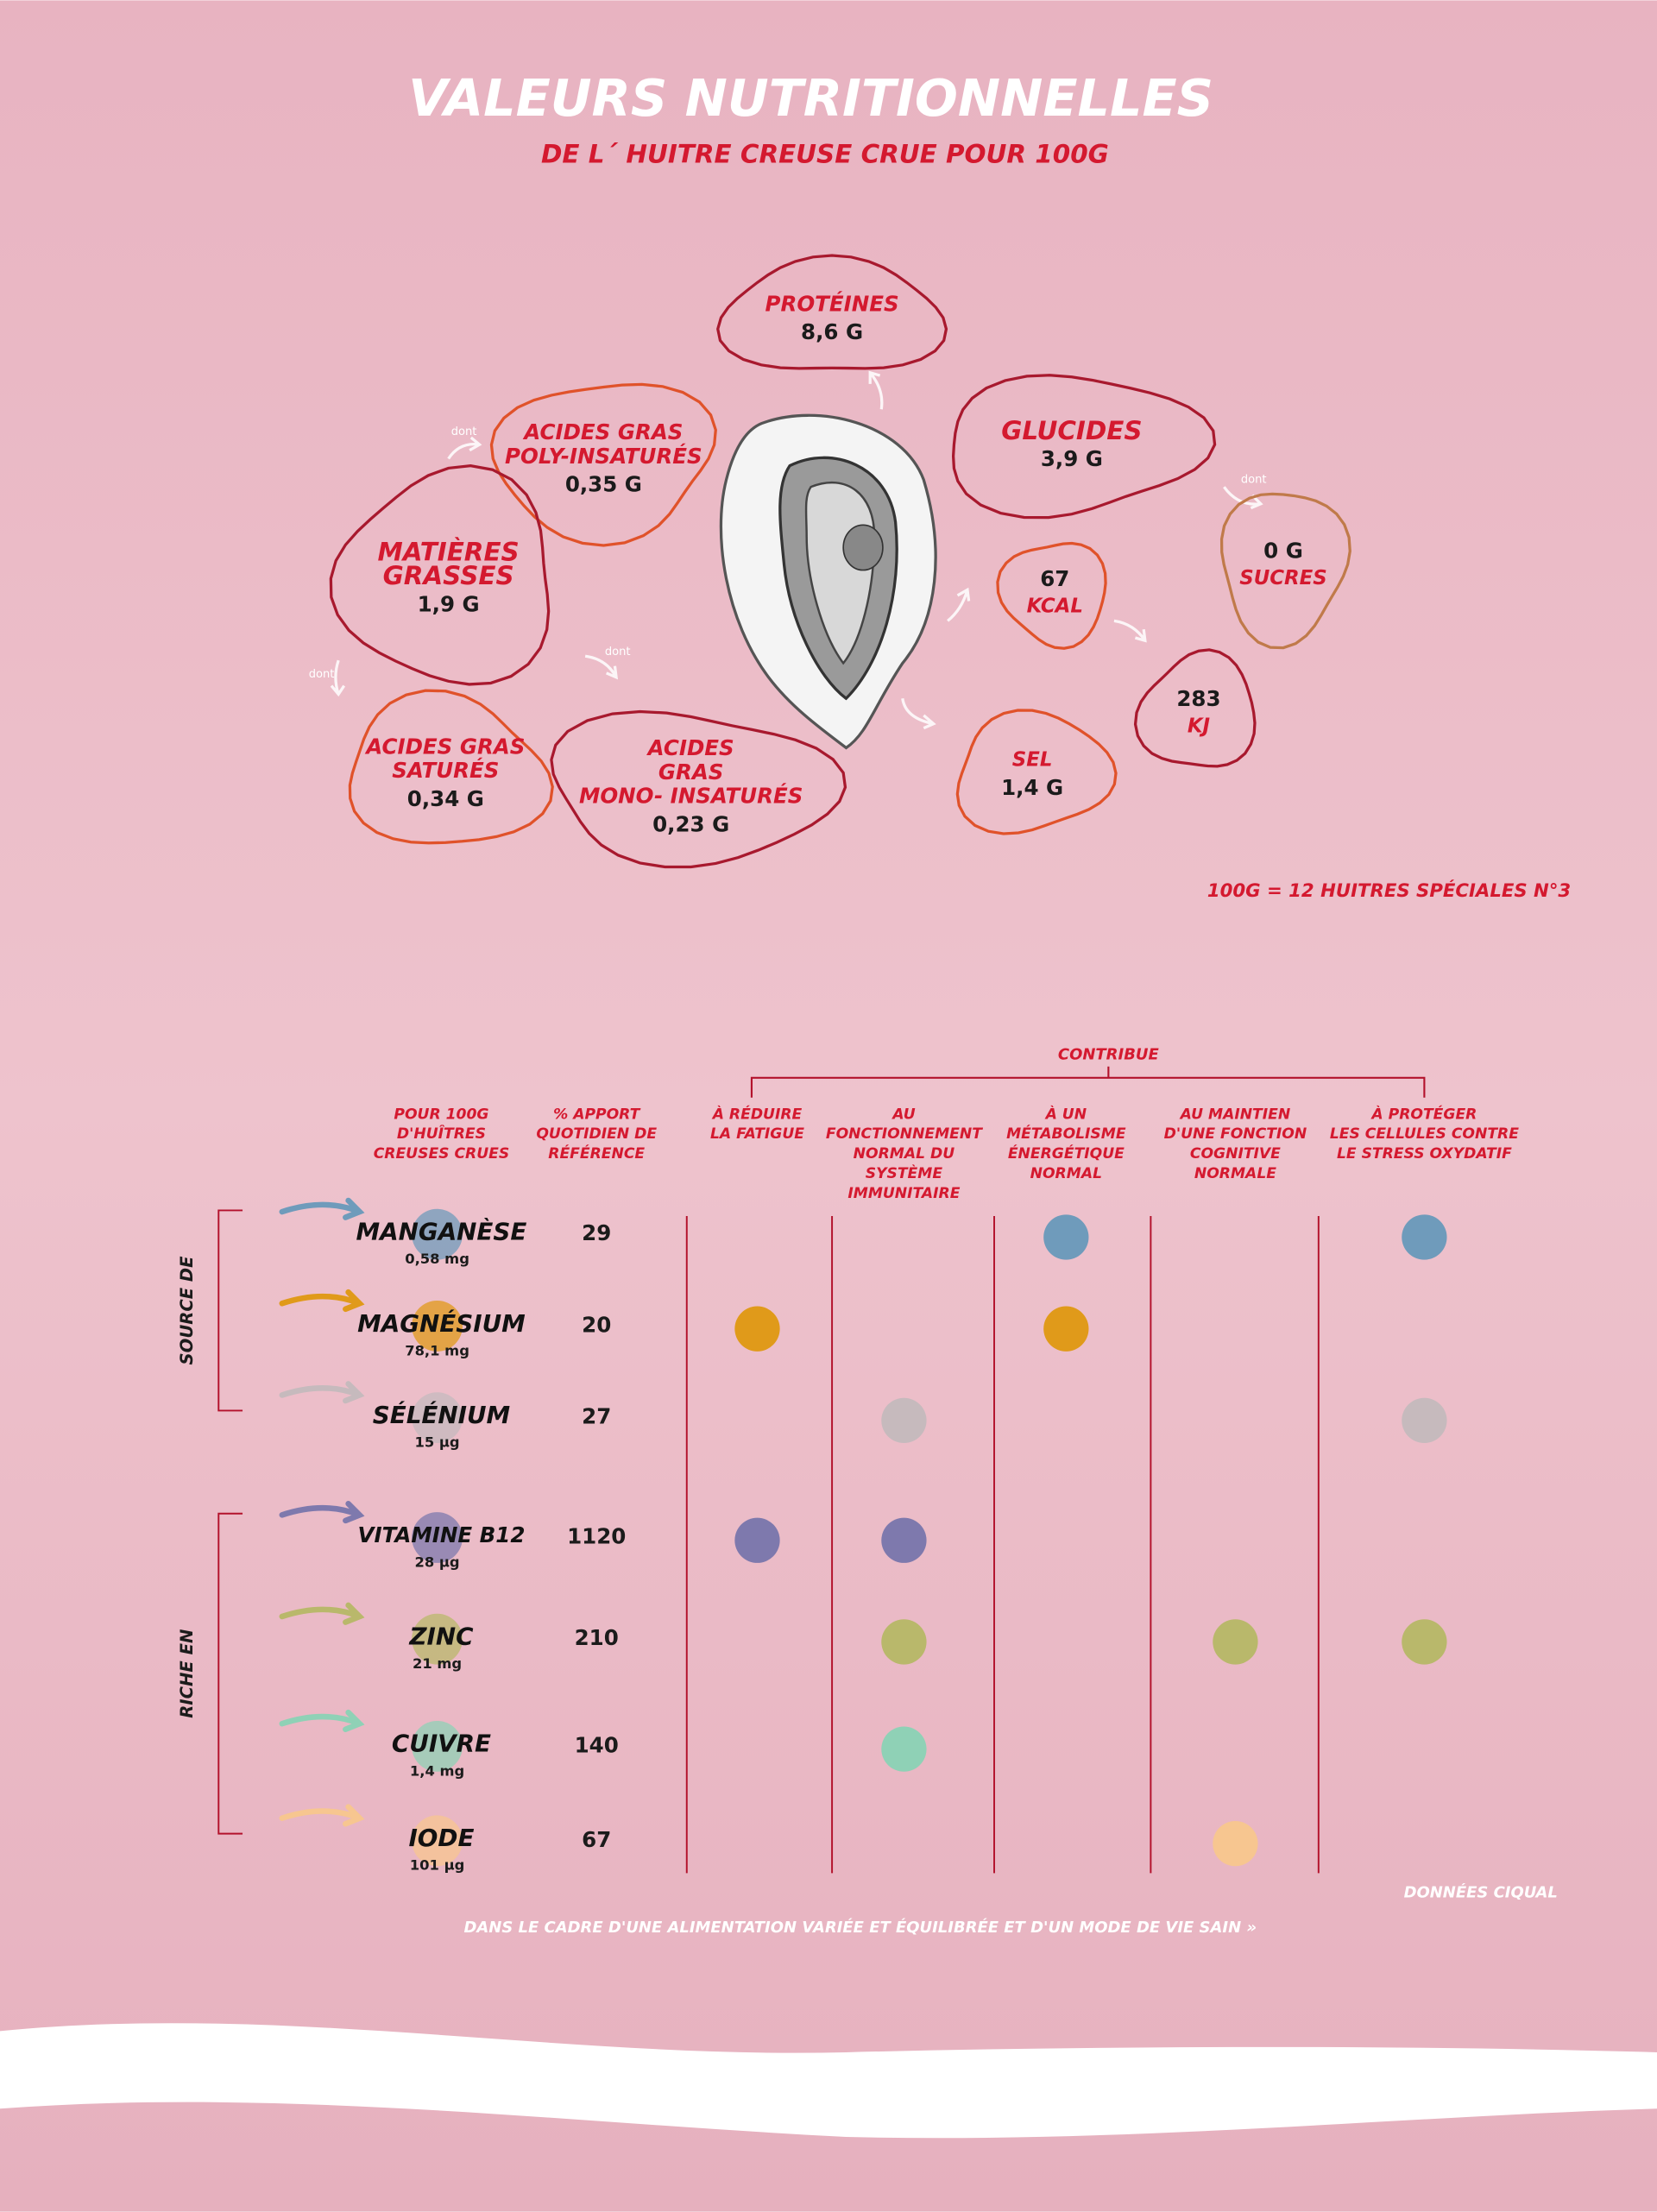 This screenshot has height=2212, width=1657. Describe the element at coordinates (691, 772) in the screenshot. I see `nutrient-label: GRAS` at that location.